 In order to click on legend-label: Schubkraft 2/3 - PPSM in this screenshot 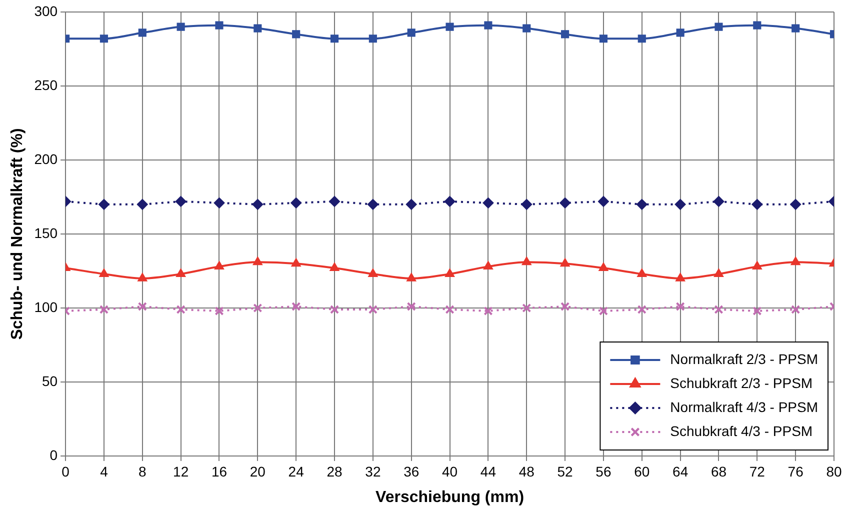, I will do `click(741, 382)`.